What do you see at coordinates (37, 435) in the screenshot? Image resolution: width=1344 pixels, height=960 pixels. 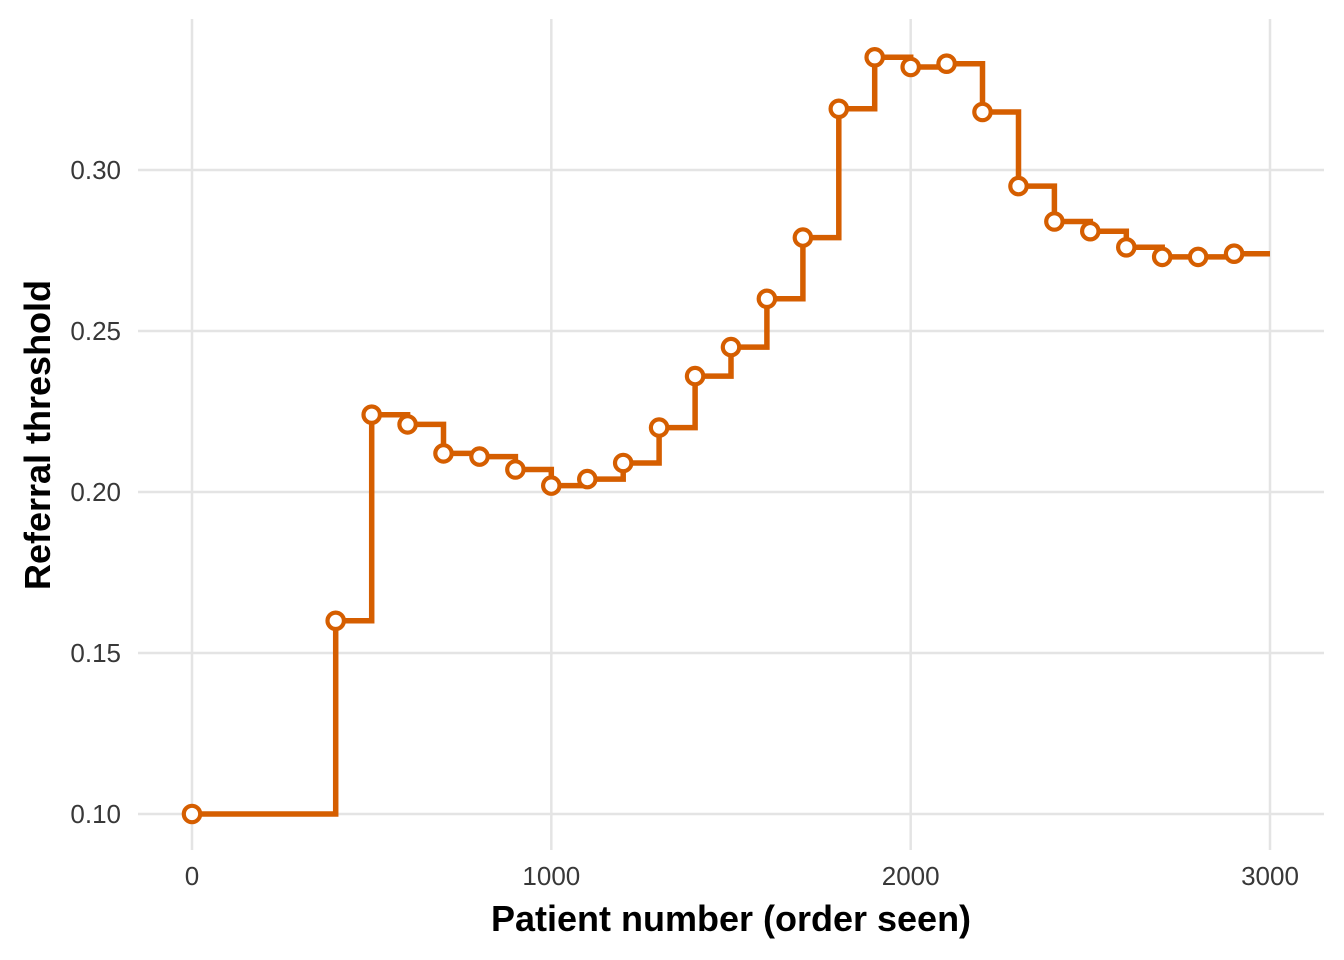 I see `y-axis-title: Referral threshold` at bounding box center [37, 435].